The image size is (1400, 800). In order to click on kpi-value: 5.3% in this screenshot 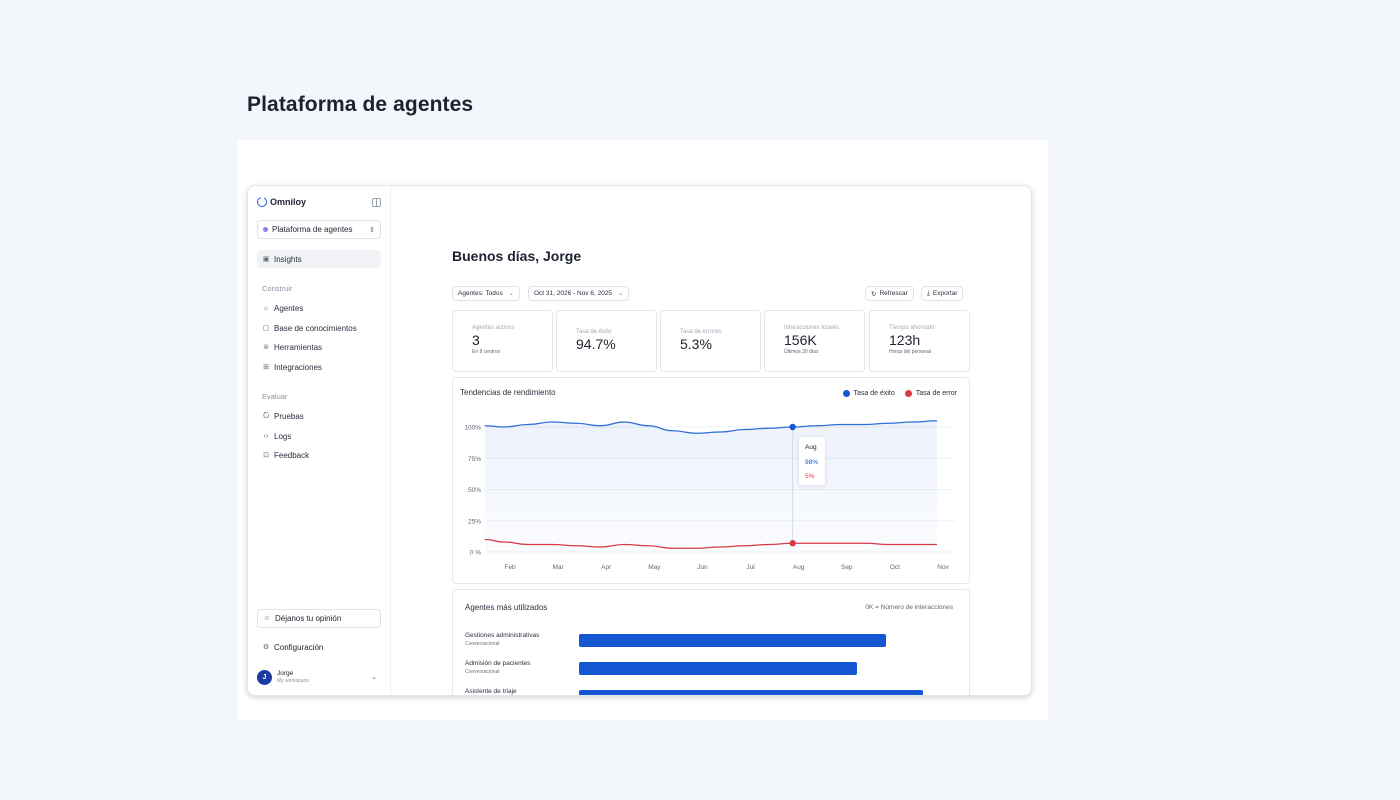, I will do `click(696, 344)`.